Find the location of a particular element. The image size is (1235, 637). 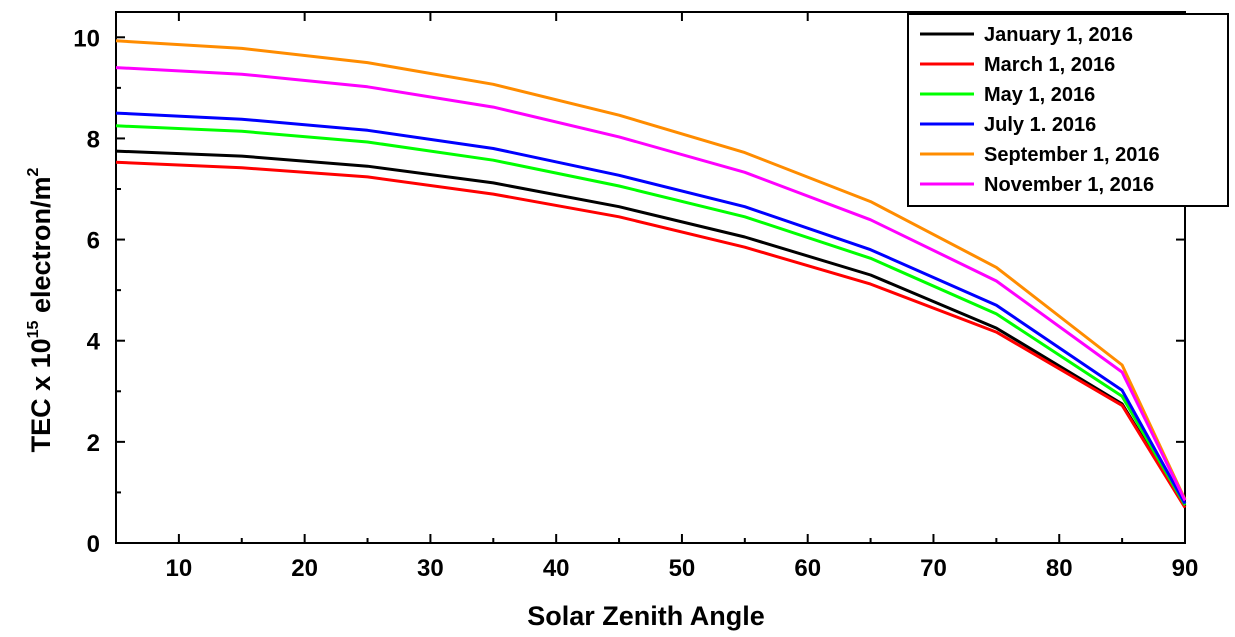

y-axis-label-prefix: TEC x 10 is located at coordinates (41, 395).